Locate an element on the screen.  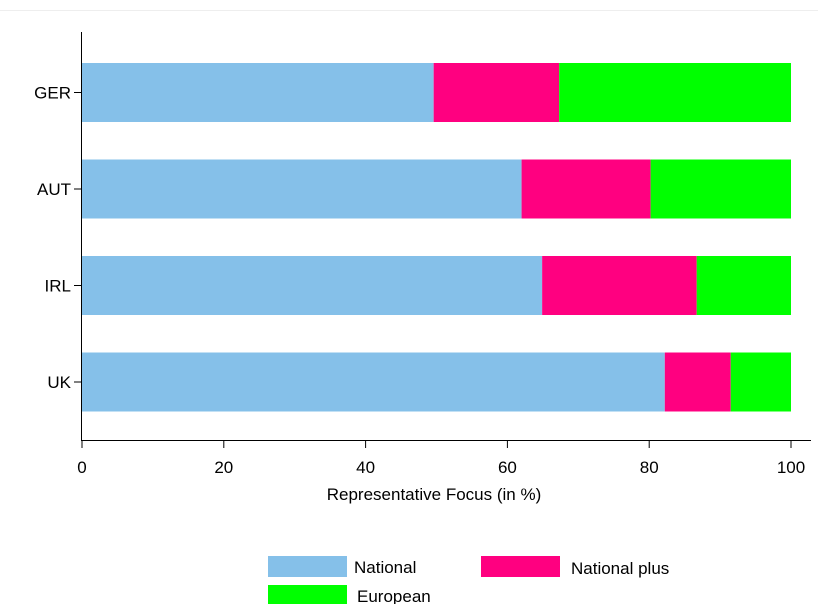
bar-ger-national-plus is located at coordinates (496, 92).